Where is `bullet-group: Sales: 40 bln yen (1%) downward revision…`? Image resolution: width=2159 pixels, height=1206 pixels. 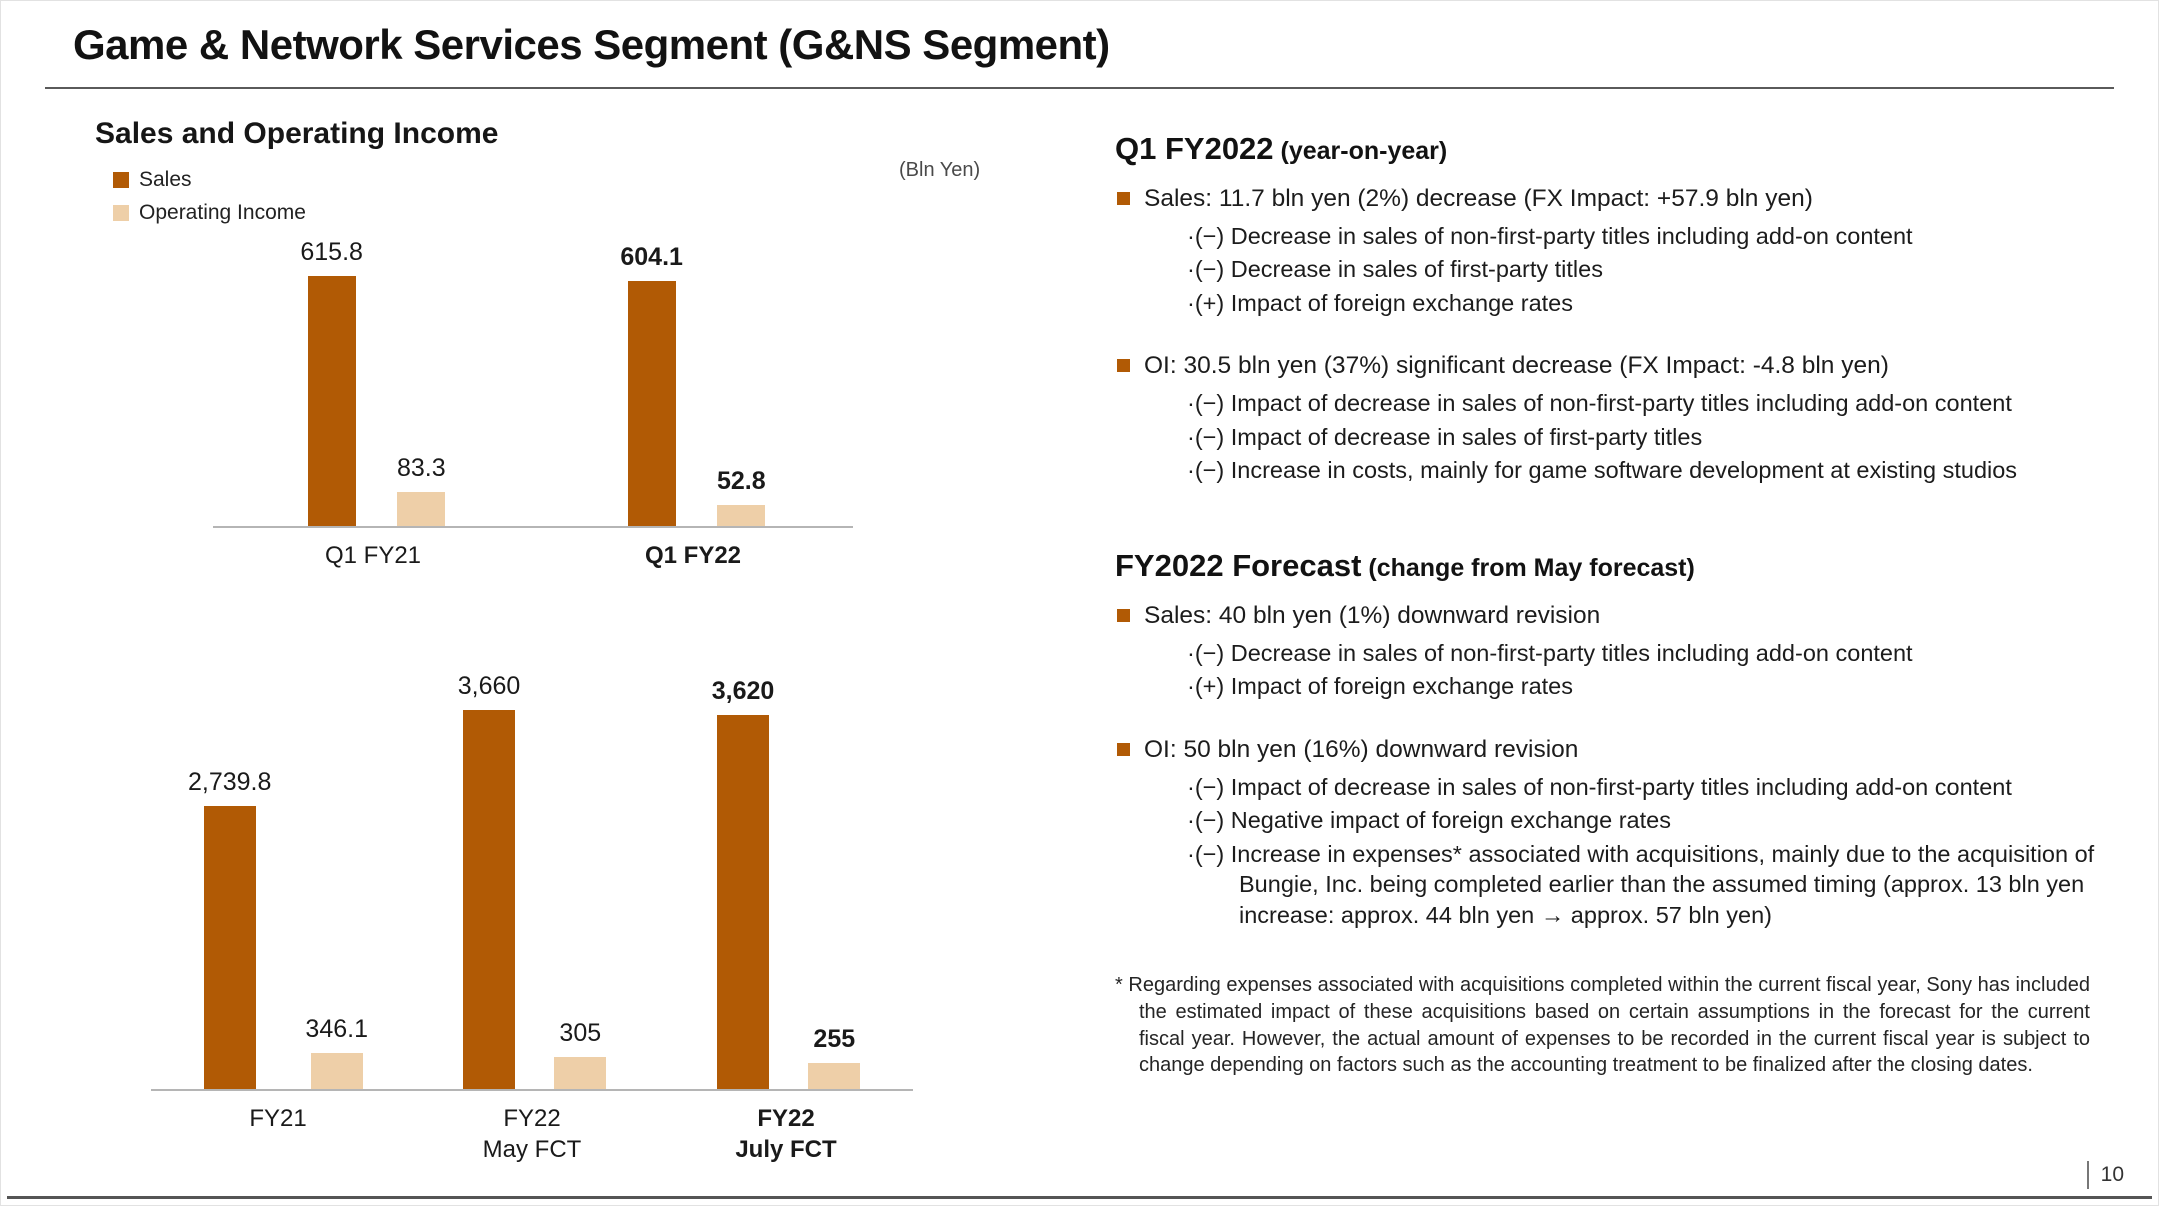 bullet-group: Sales: 40 bln yen (1%) downward revision… is located at coordinates (1611, 651).